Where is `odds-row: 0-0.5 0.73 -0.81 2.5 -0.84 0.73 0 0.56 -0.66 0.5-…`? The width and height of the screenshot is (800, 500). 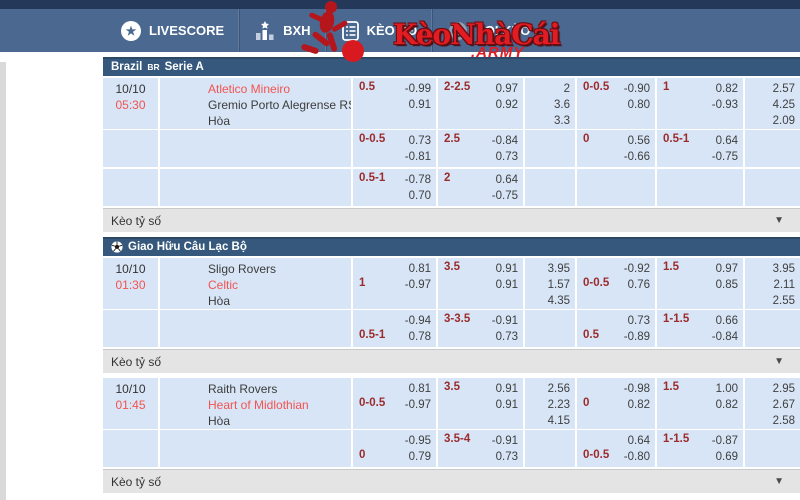 odds-row: 0-0.5 0.73 -0.81 2.5 -0.84 0.73 0 0.56 -0.66 0.5-… is located at coordinates (451, 148).